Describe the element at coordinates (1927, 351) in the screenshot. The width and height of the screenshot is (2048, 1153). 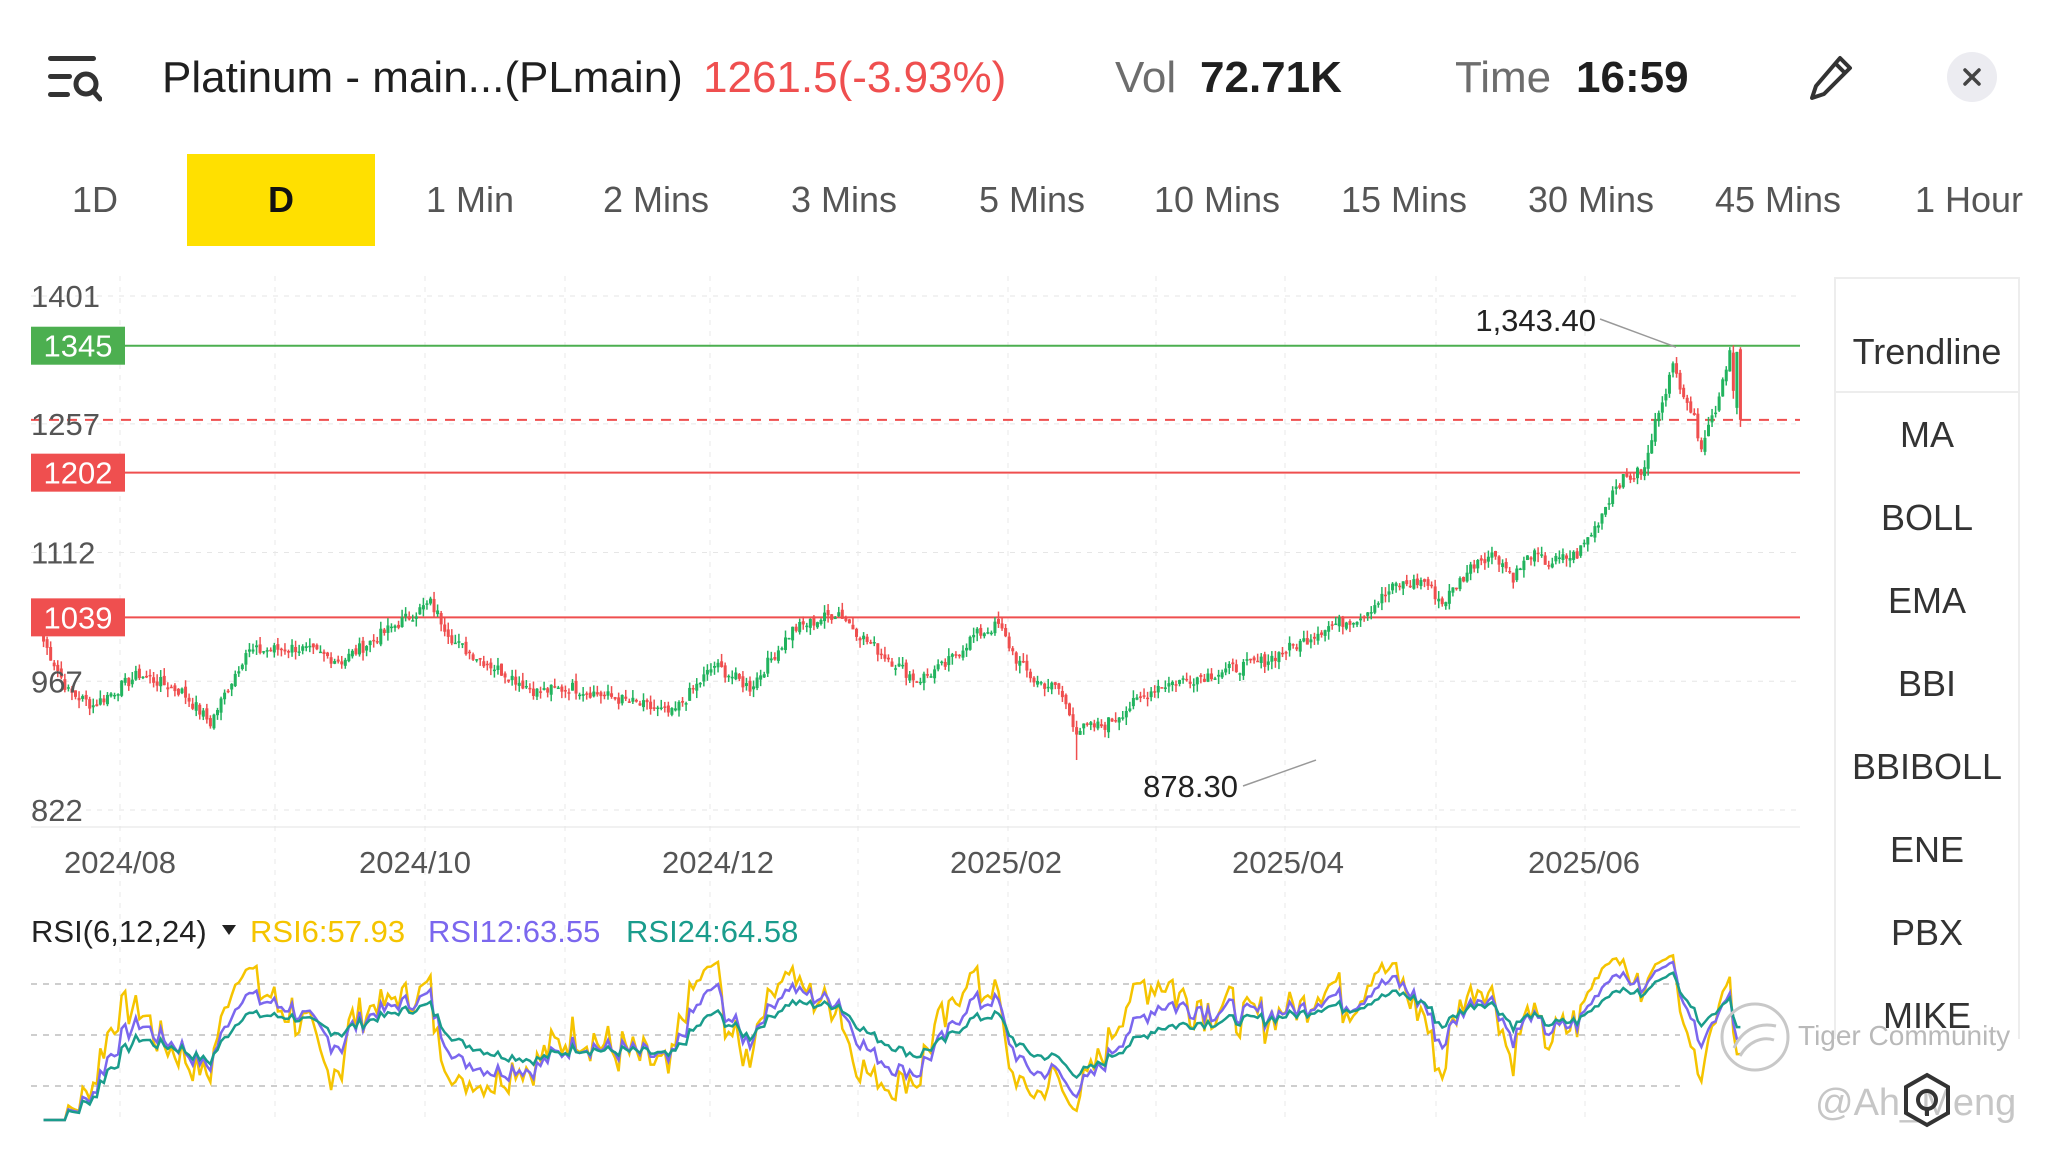
I see `indicator-trendline: Trendline` at that location.